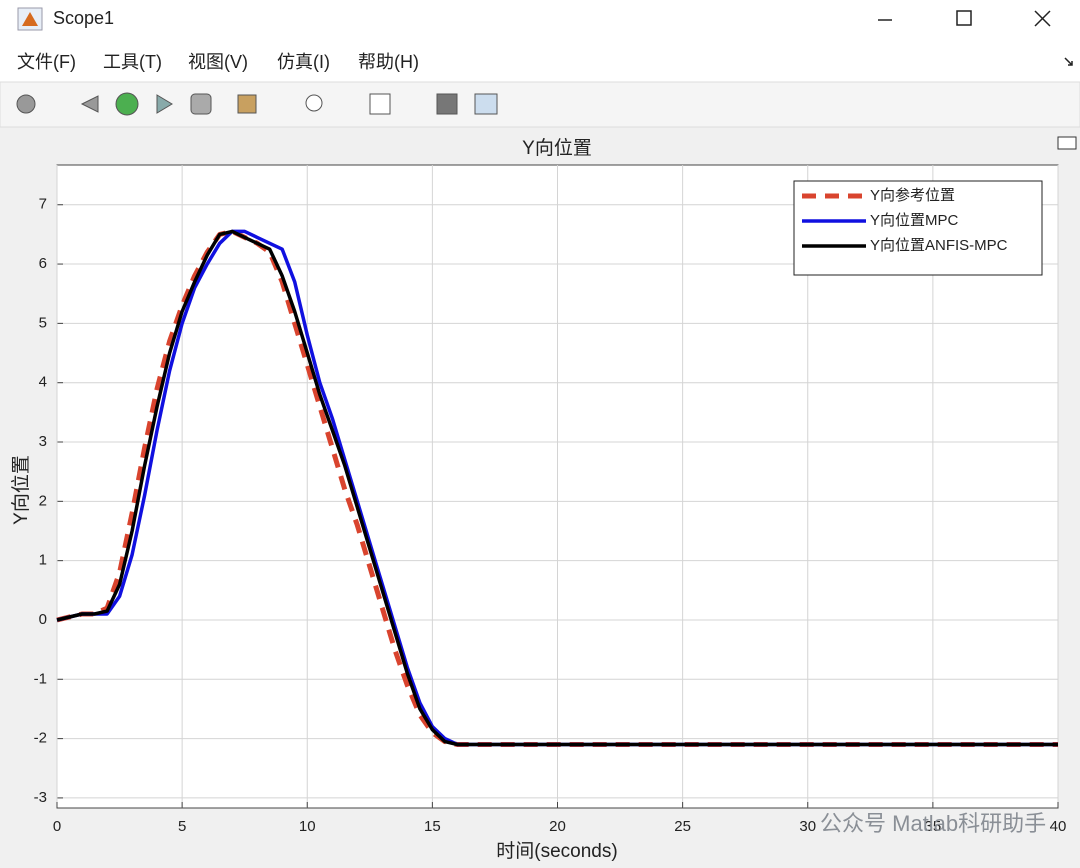 The height and width of the screenshot is (868, 1080). I want to click on y-tick-label: 7, so click(43, 204).